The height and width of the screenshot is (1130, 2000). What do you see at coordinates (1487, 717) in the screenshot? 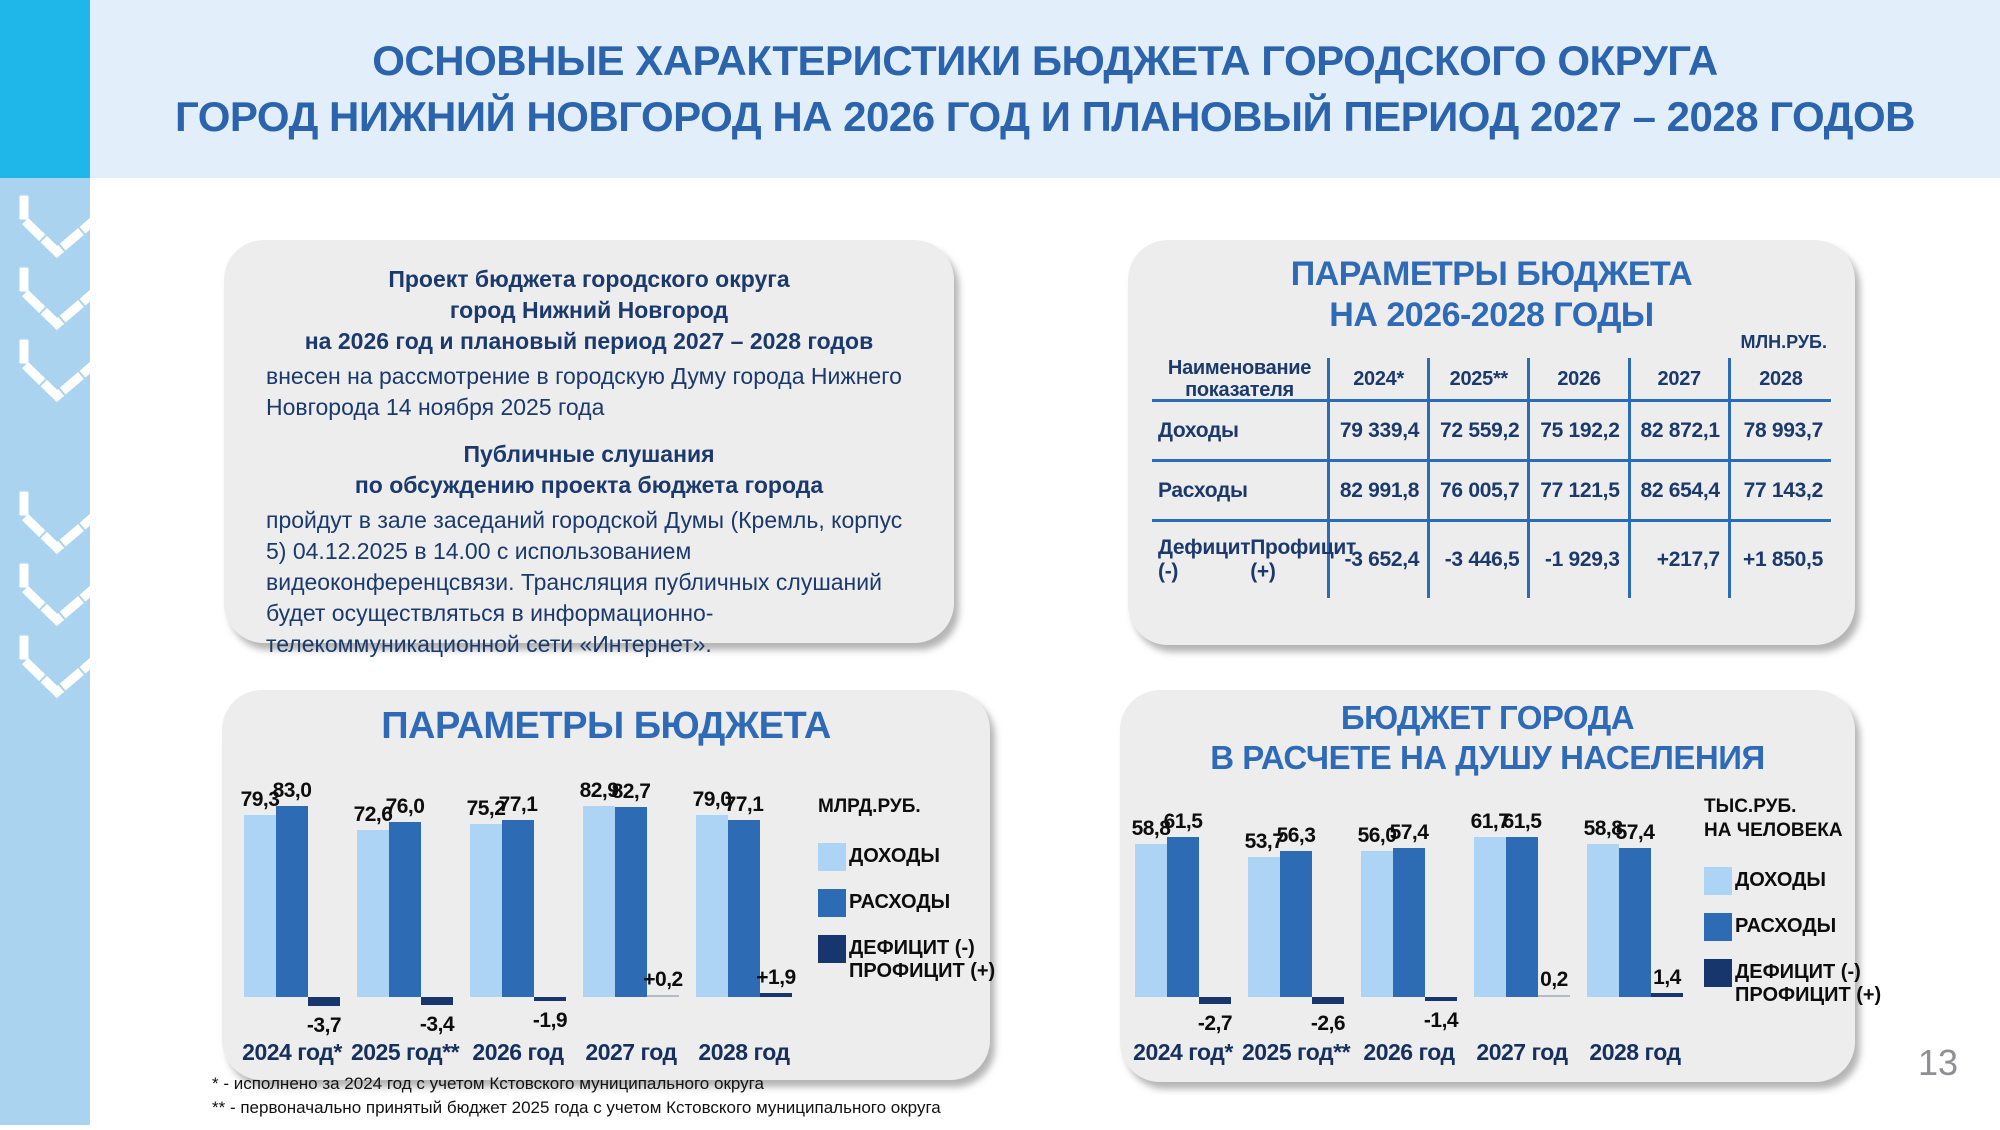
I see `chart-title-line: БЮДЖЕТ ГОРОДА` at bounding box center [1487, 717].